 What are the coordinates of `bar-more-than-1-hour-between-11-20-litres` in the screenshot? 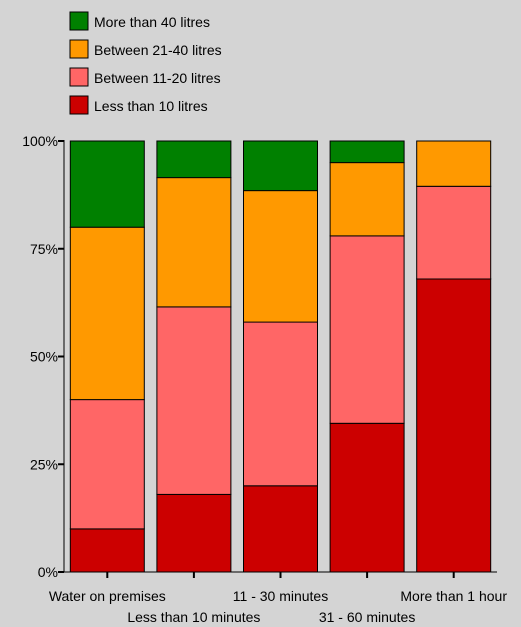 It's located at (454, 232).